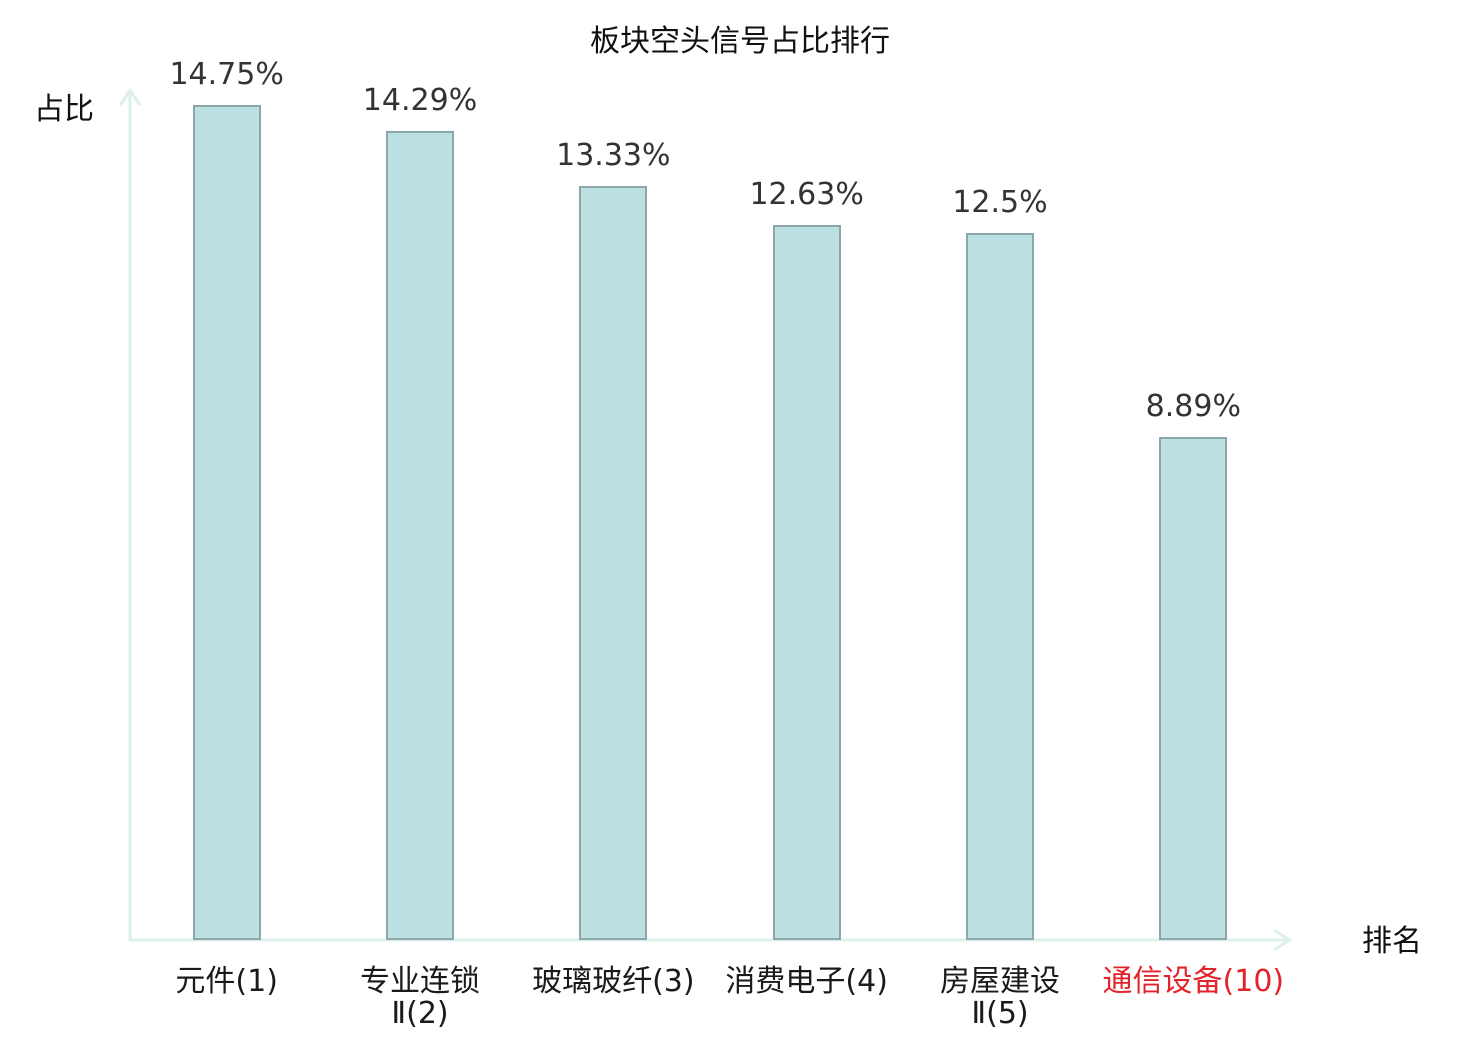  I want to click on value-label-4: 12.63%, so click(806, 195).